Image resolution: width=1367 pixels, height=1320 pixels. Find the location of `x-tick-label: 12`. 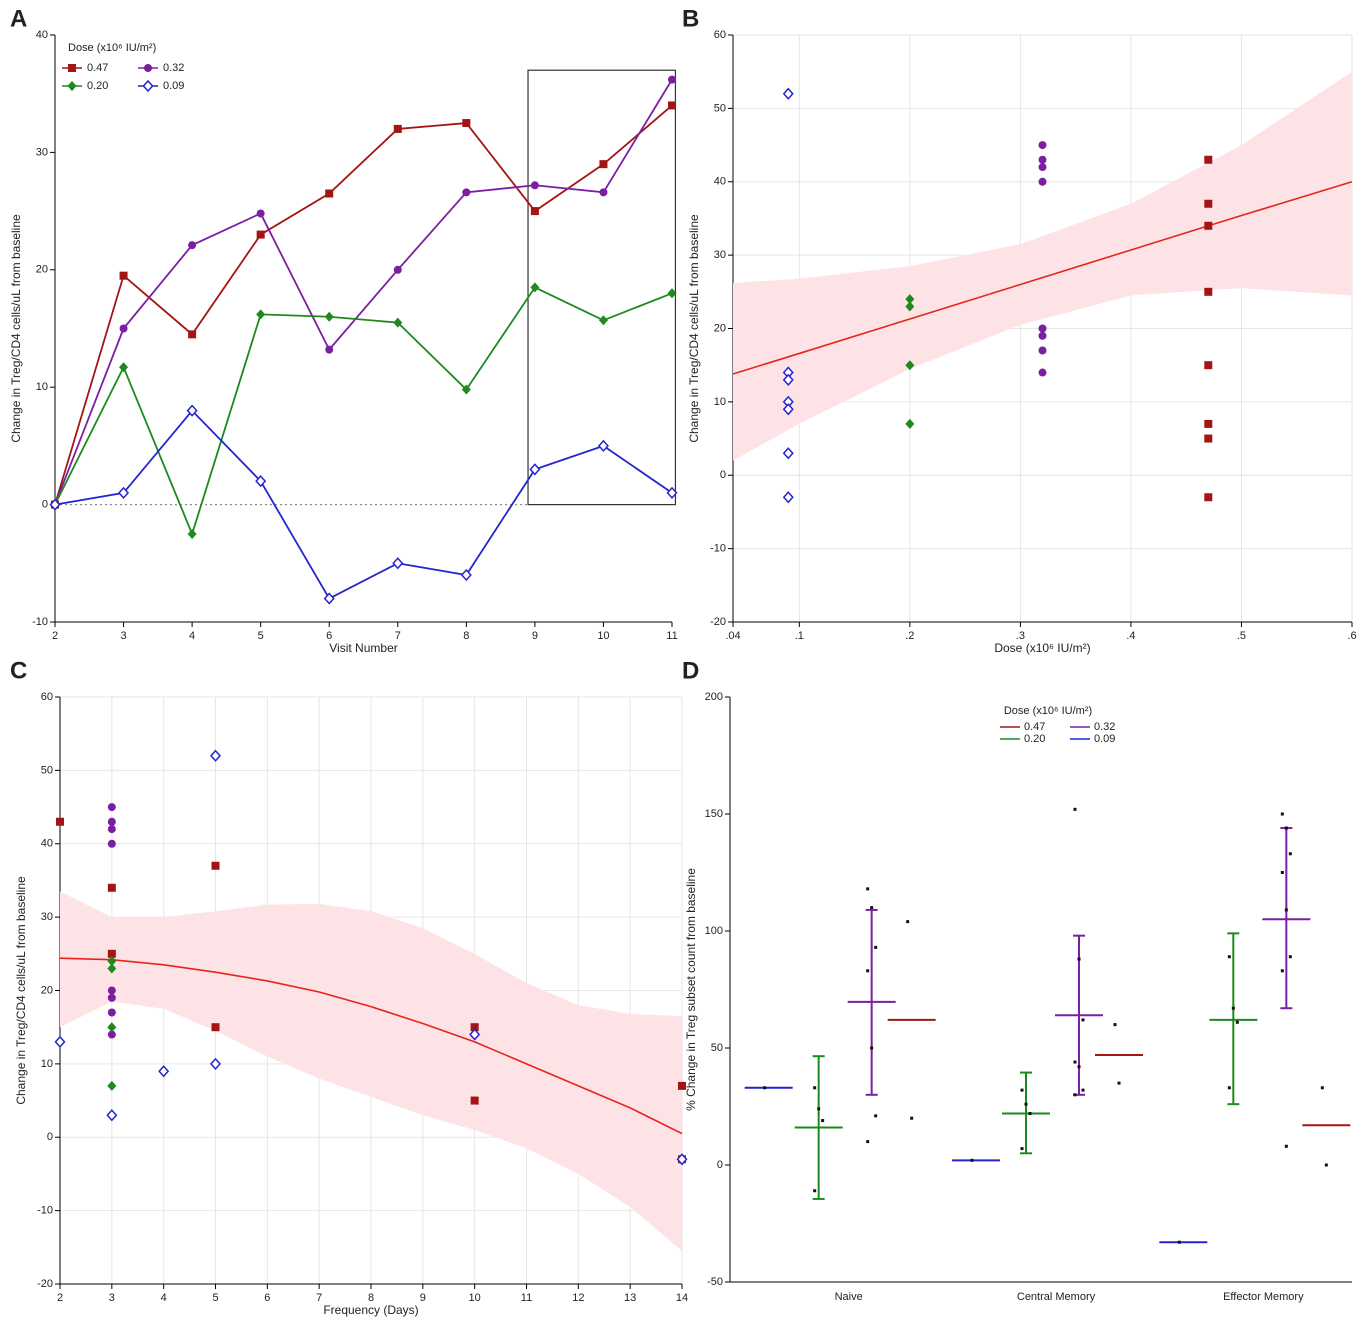

x-tick-label: 12 is located at coordinates (578, 1298).